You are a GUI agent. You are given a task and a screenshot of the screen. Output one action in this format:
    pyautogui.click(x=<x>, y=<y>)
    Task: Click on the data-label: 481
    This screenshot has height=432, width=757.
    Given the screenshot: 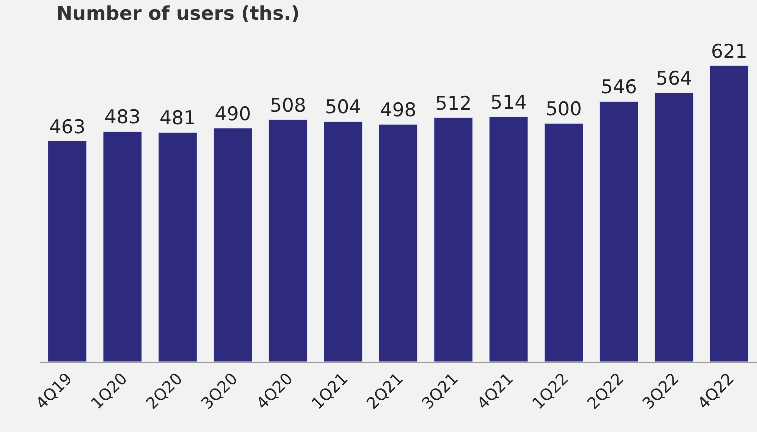 What is the action you would take?
    pyautogui.click(x=178, y=119)
    